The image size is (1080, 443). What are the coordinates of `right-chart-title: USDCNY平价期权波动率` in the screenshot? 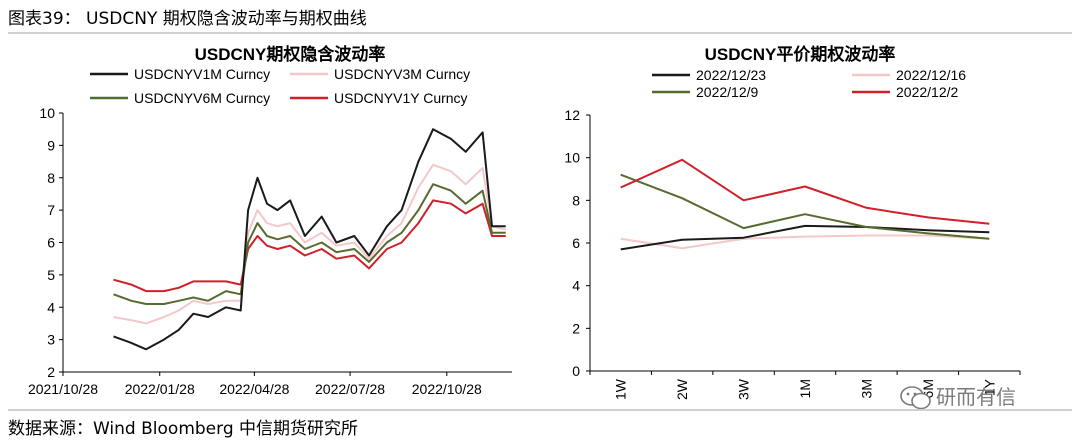 It's located at (800, 54).